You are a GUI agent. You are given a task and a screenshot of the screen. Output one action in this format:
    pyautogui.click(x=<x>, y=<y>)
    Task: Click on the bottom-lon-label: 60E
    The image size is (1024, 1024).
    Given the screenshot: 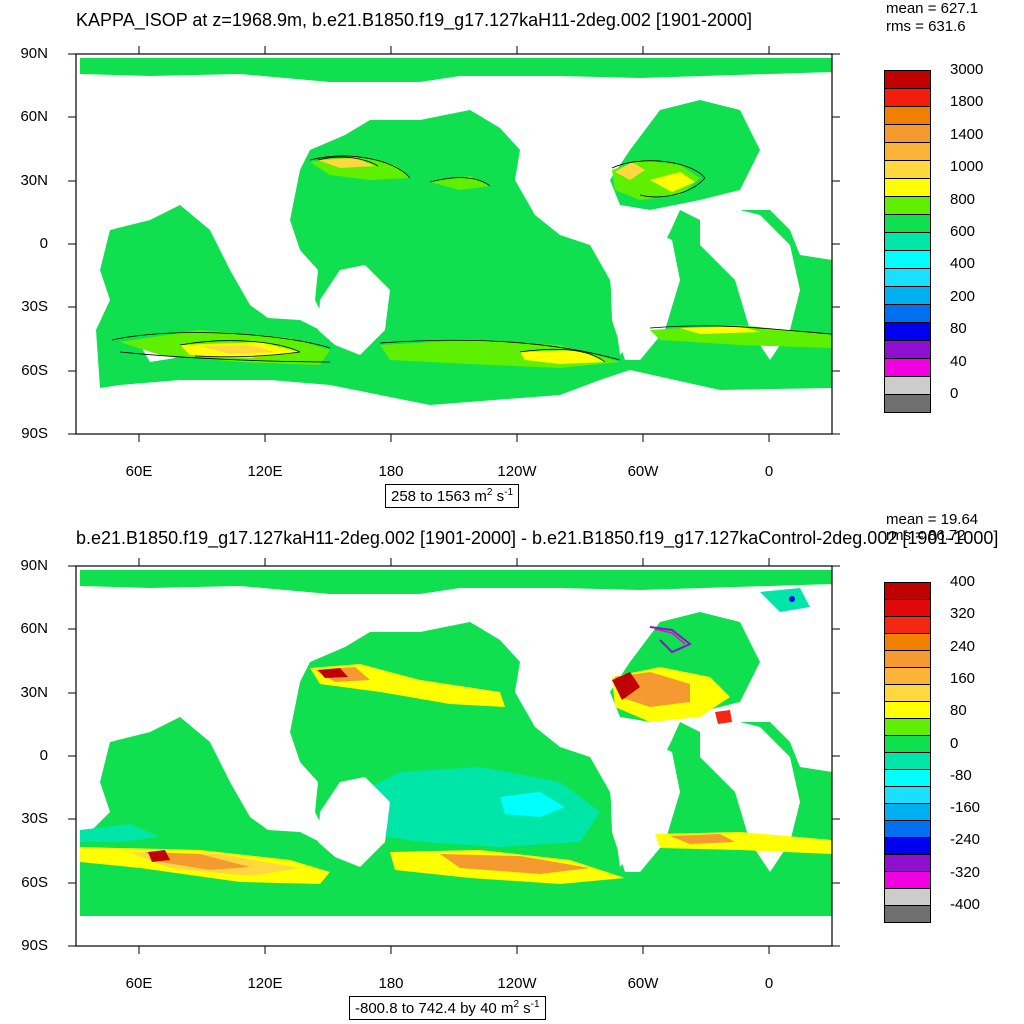 What is the action you would take?
    pyautogui.click(x=139, y=983)
    